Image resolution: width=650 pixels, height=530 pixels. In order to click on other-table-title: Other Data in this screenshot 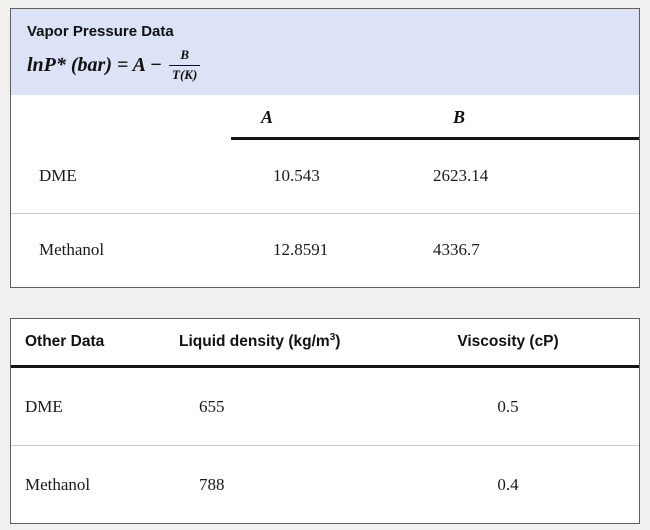, I will do `click(65, 341)`.